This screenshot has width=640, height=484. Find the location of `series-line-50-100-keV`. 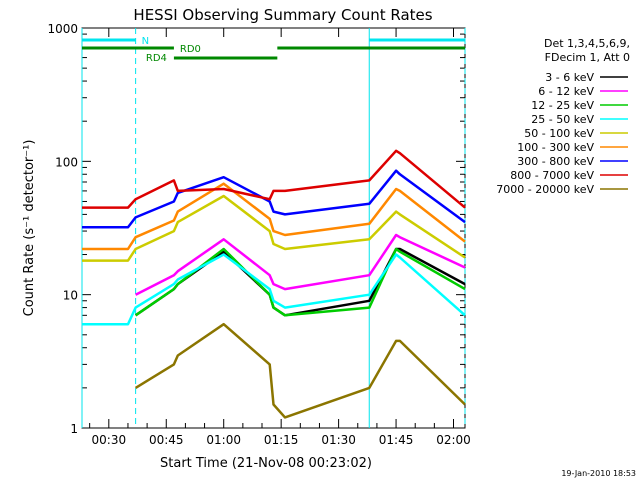

series-line-50-100-keV is located at coordinates (274, 228).